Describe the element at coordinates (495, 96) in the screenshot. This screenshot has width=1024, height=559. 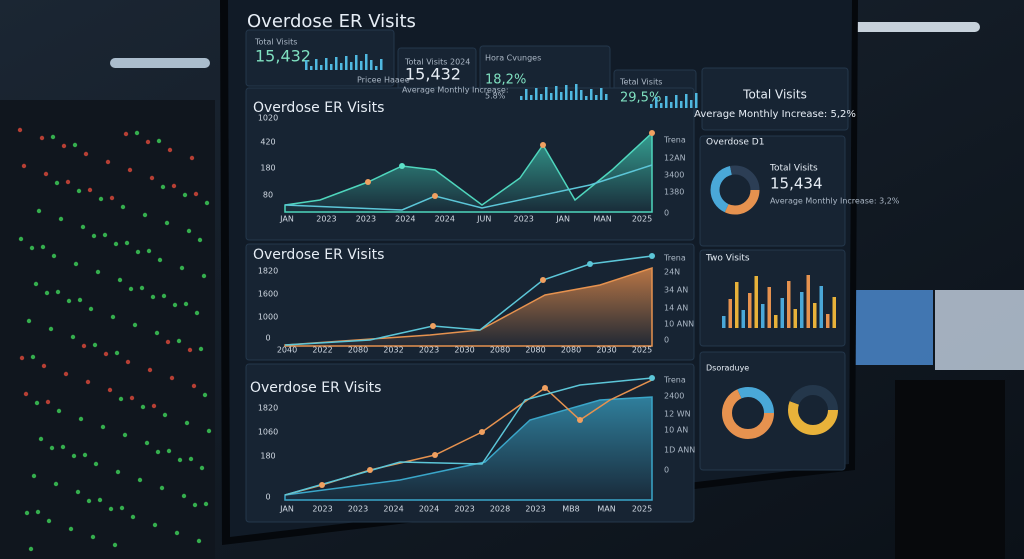
I see `kpi-note: 5.8%` at that location.